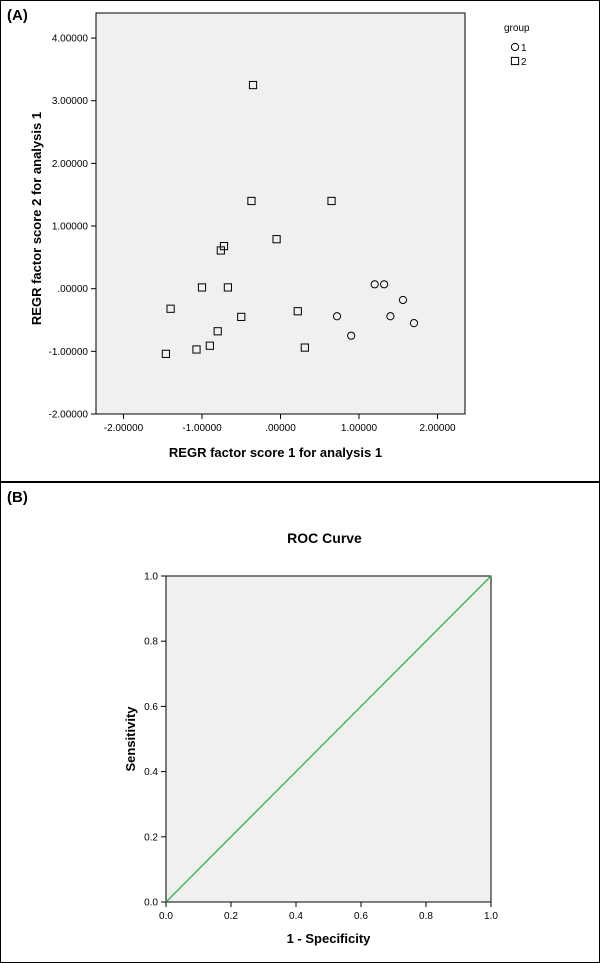  Describe the element at coordinates (231, 916) in the screenshot. I see `x-tick-label: 0.2` at that location.